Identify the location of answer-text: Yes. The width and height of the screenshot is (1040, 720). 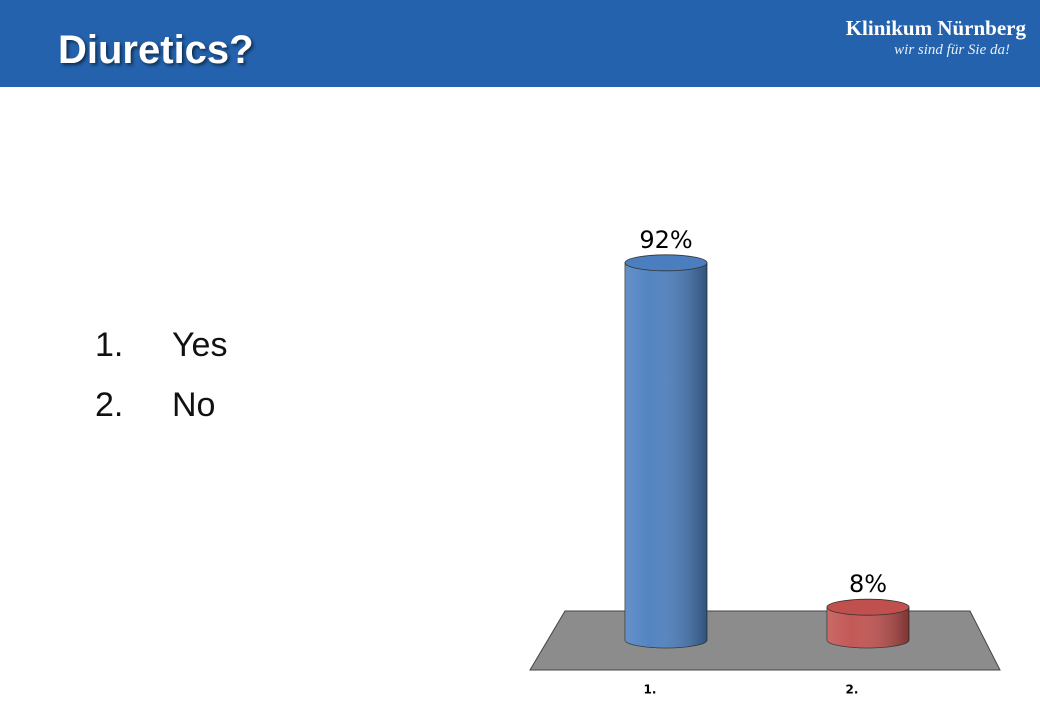
(200, 345).